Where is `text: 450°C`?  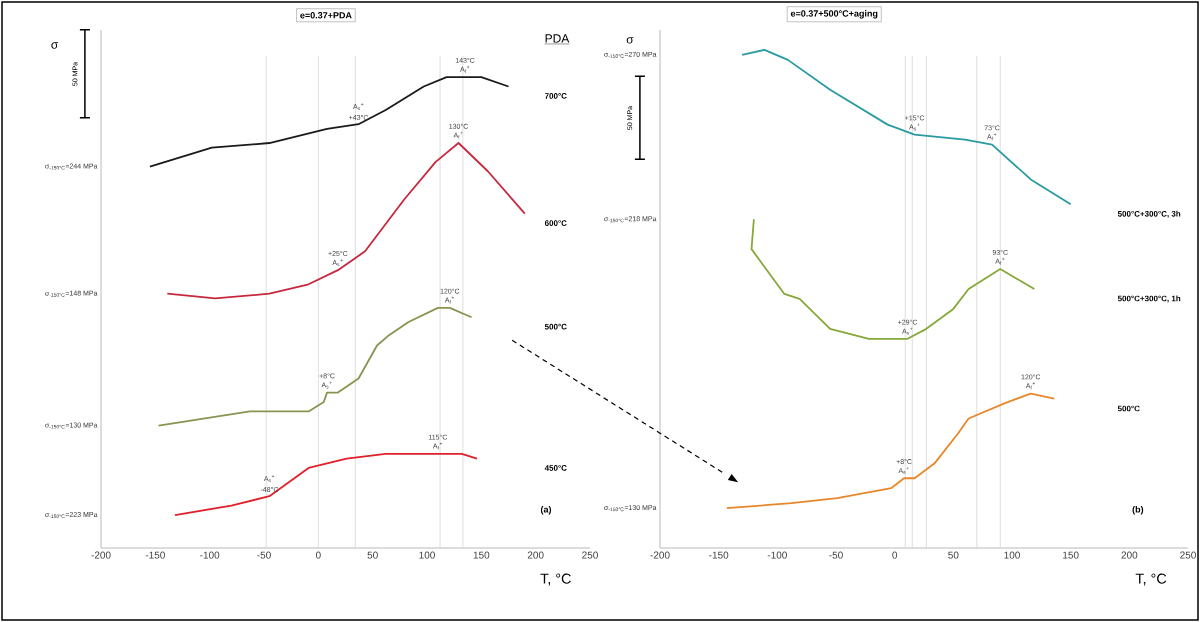
text: 450°C is located at coordinates (555, 468).